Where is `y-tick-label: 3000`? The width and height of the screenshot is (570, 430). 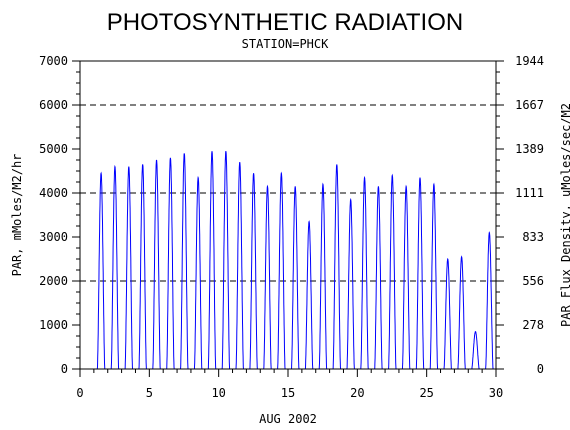 y-tick-label: 3000 is located at coordinates (53, 237).